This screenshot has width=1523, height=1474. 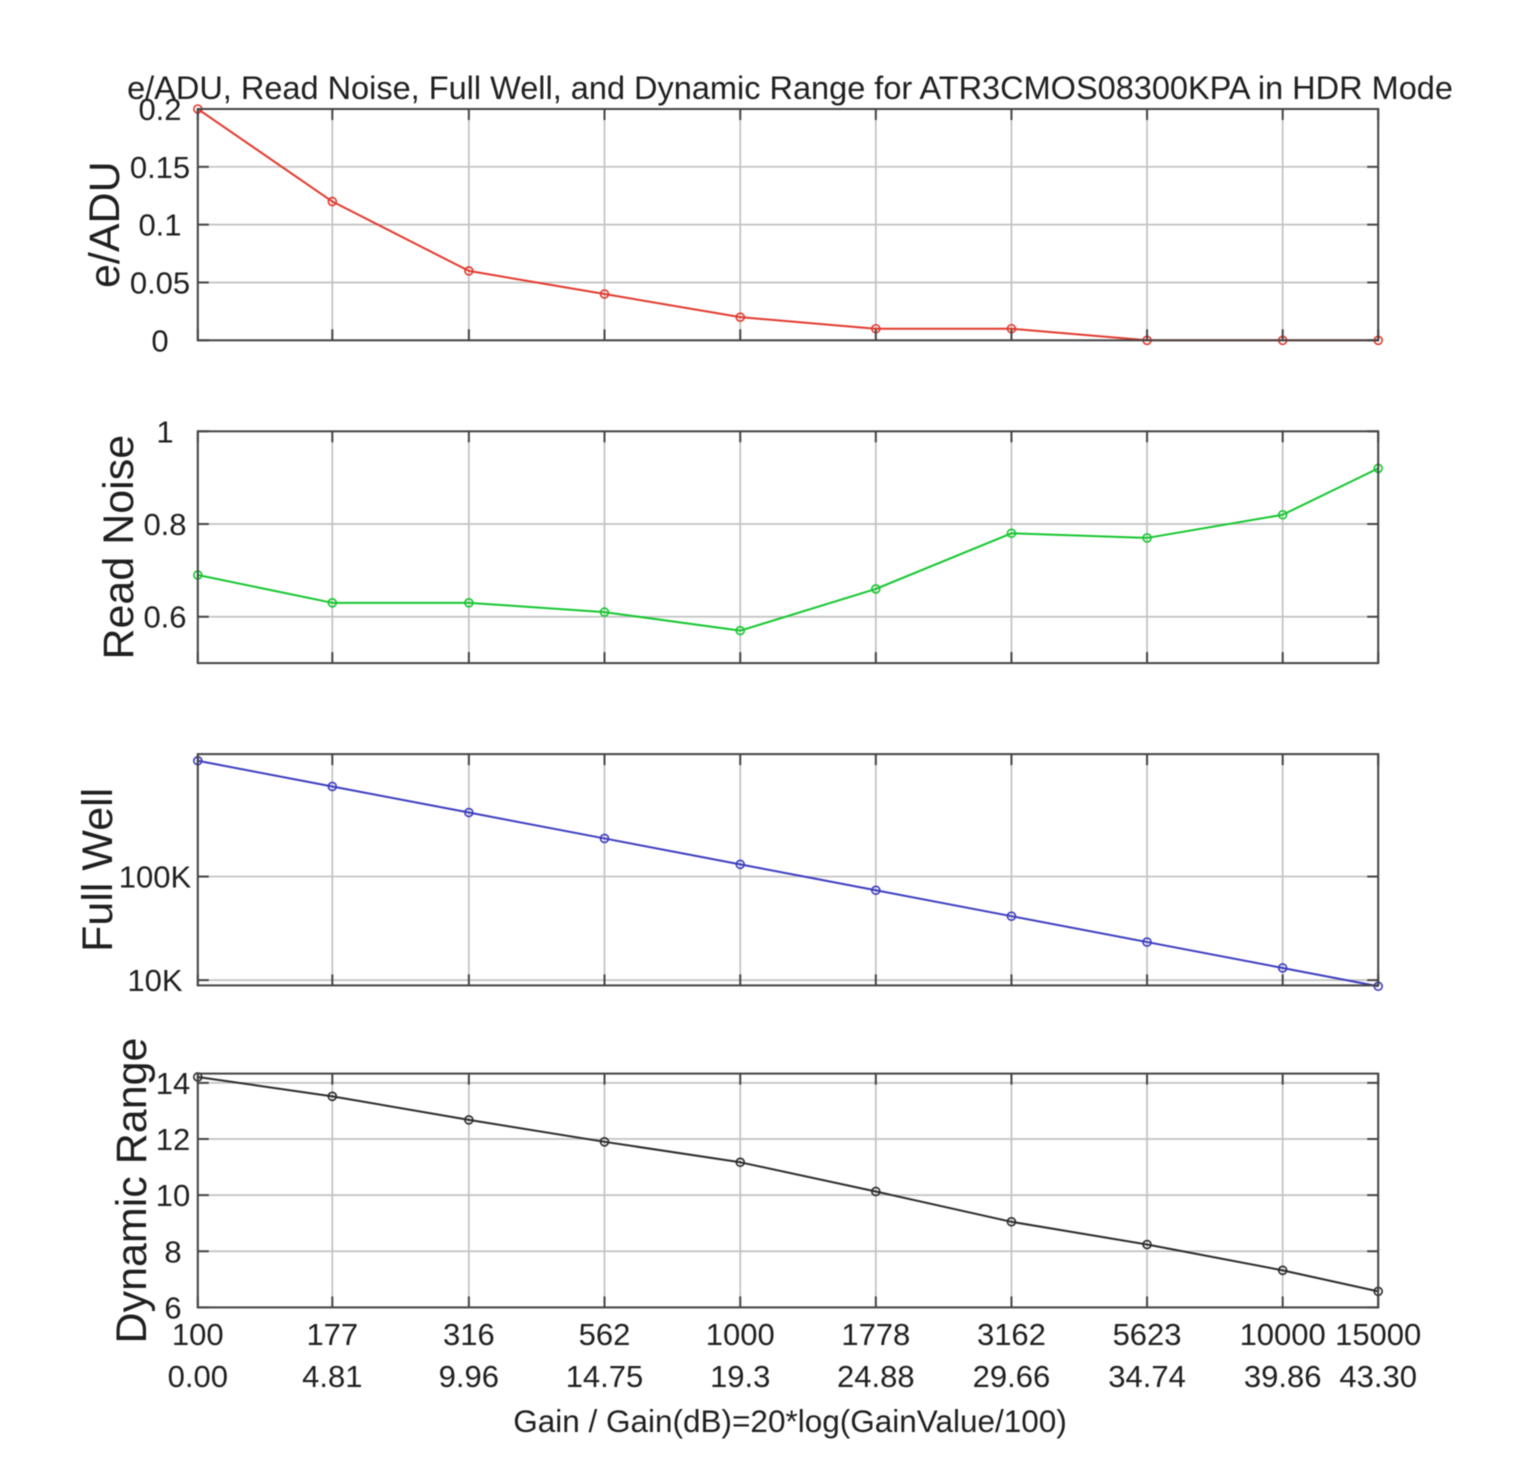 I want to click on x-tick-label-db: 14.75, so click(x=605, y=1376).